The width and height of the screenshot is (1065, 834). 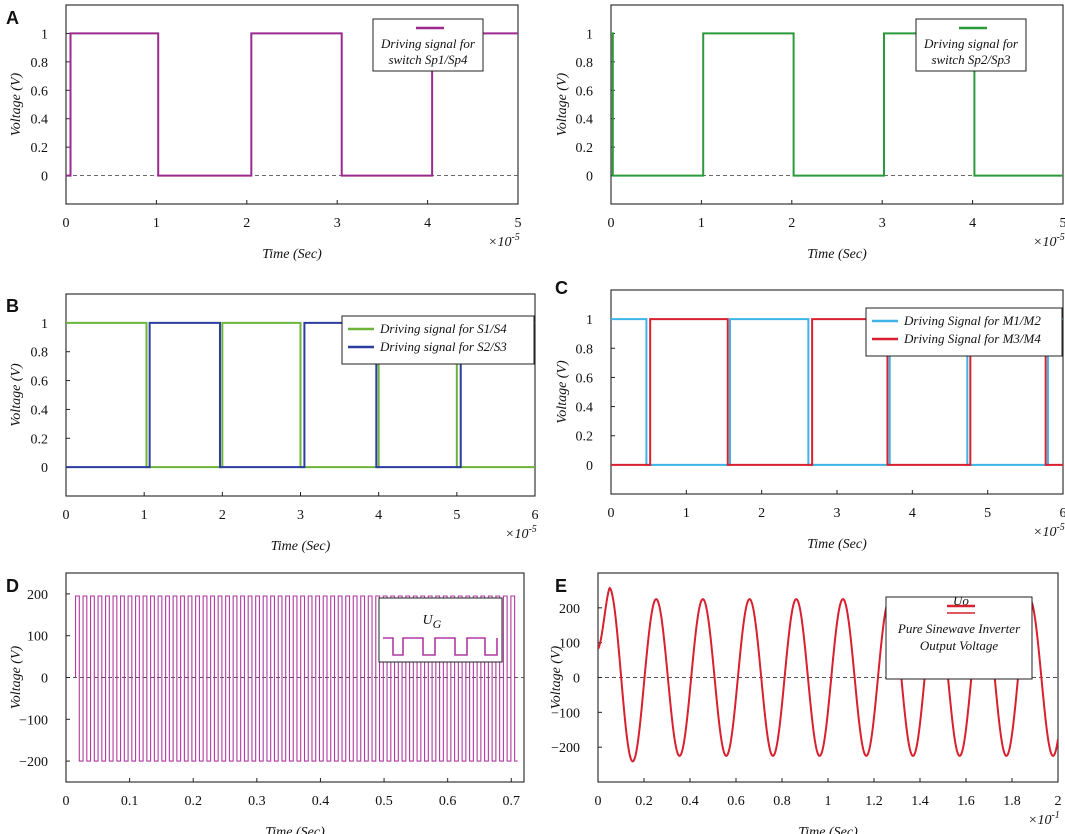 What do you see at coordinates (432, 622) in the screenshot?
I see `inset-label: UG` at bounding box center [432, 622].